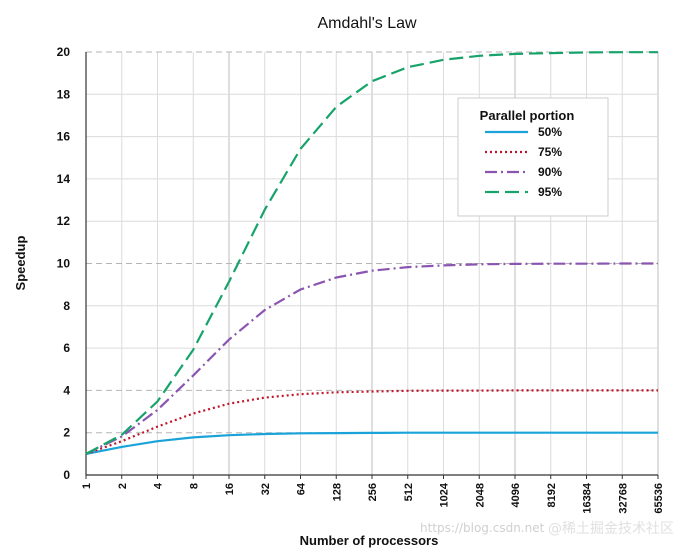  I want to click on legend: Parallel portion 50% 75% 90% 95%, so click(533, 157).